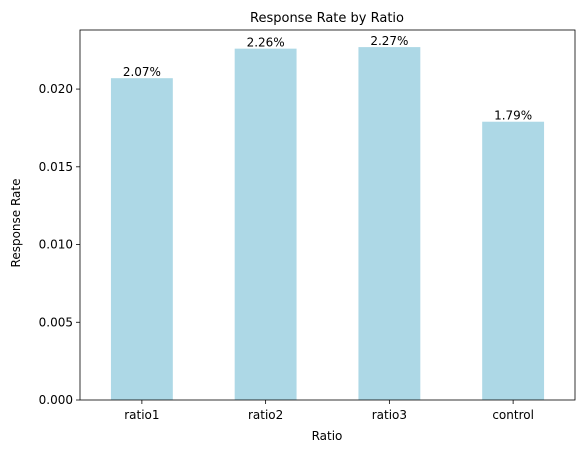  What do you see at coordinates (327, 78) in the screenshot?
I see `data-labels-group: 2.07% 2.26% 2.27% 1.79%` at bounding box center [327, 78].